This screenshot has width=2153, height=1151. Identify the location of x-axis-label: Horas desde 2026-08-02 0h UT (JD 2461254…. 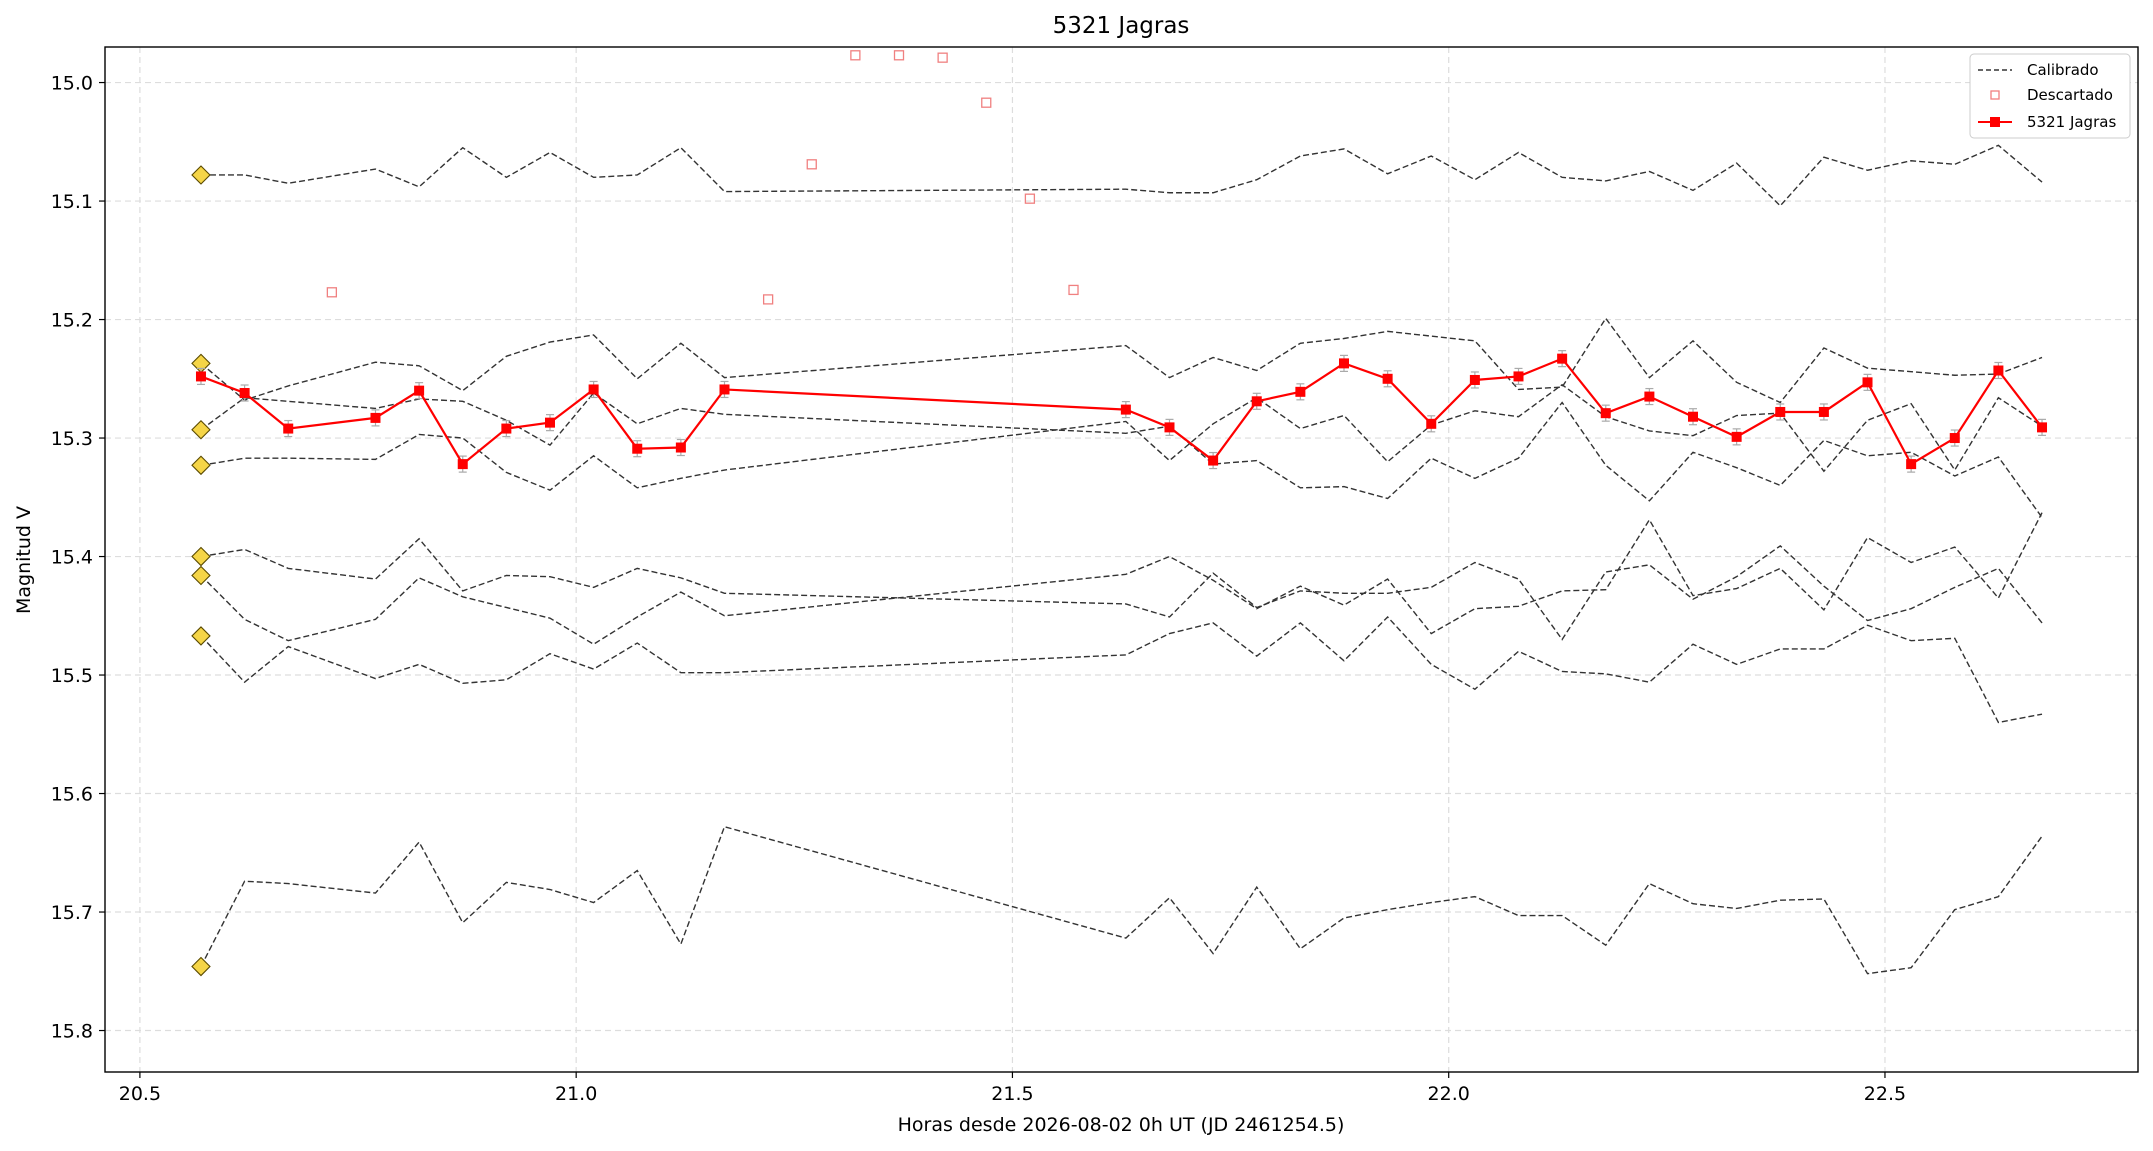
(1121, 1125).